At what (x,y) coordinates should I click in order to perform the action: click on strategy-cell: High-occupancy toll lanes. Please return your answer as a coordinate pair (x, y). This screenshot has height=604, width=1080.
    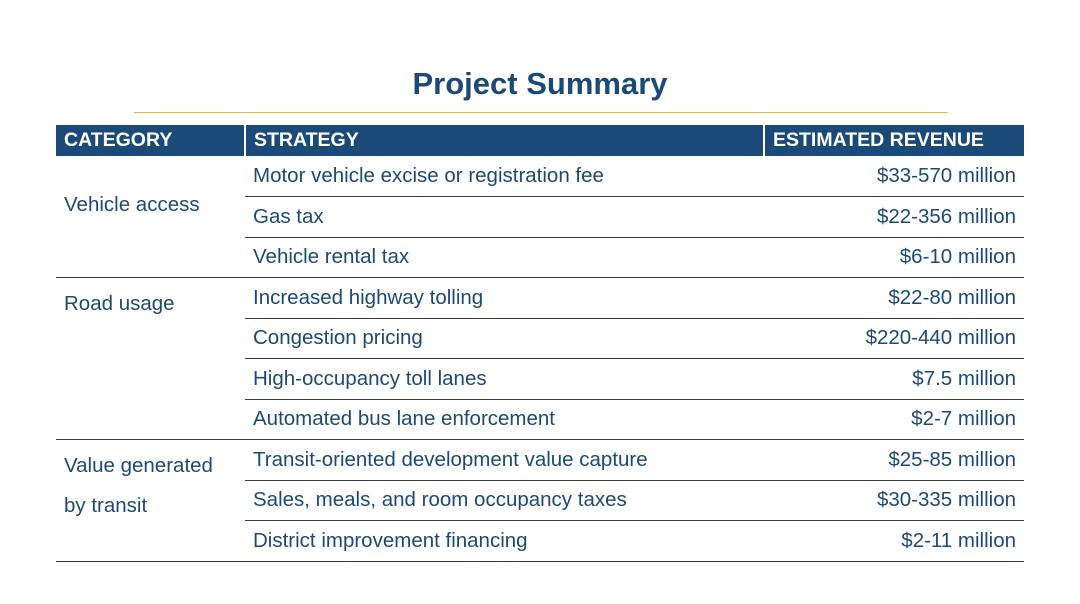
    Looking at the image, I should click on (504, 379).